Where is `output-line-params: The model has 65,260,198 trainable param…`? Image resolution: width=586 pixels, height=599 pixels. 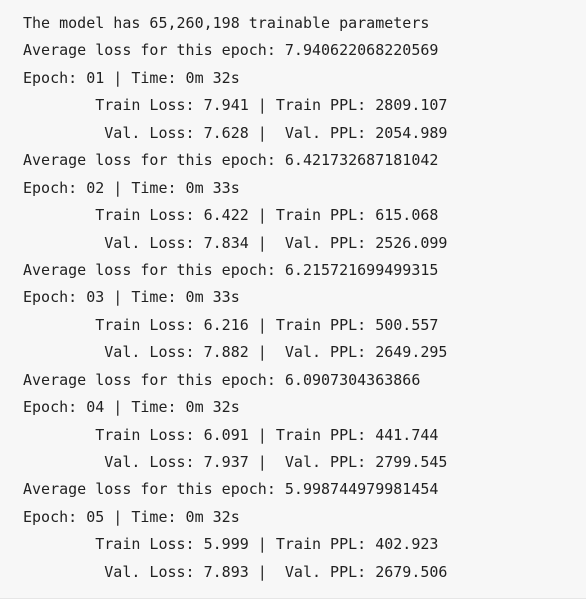 output-line-params: The model has 65,260,198 trainable param… is located at coordinates (226, 23).